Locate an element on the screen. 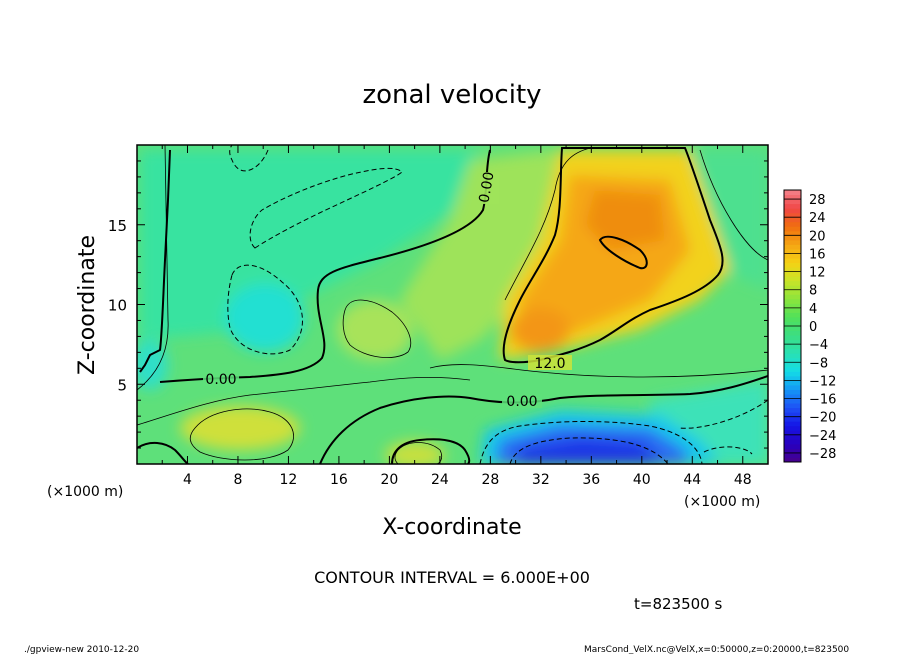 The height and width of the screenshot is (654, 904). contour-negative-right-edge is located at coordinates (723, 414).